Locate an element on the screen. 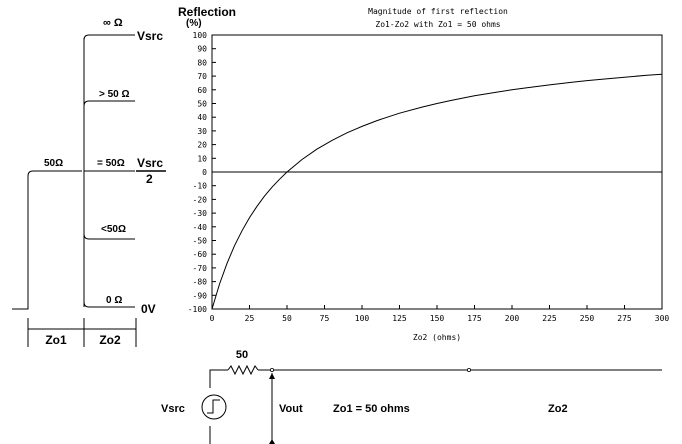 Image resolution: width=682 pixels, height=444 pixels. voltage-source-symbol is located at coordinates (214, 407).